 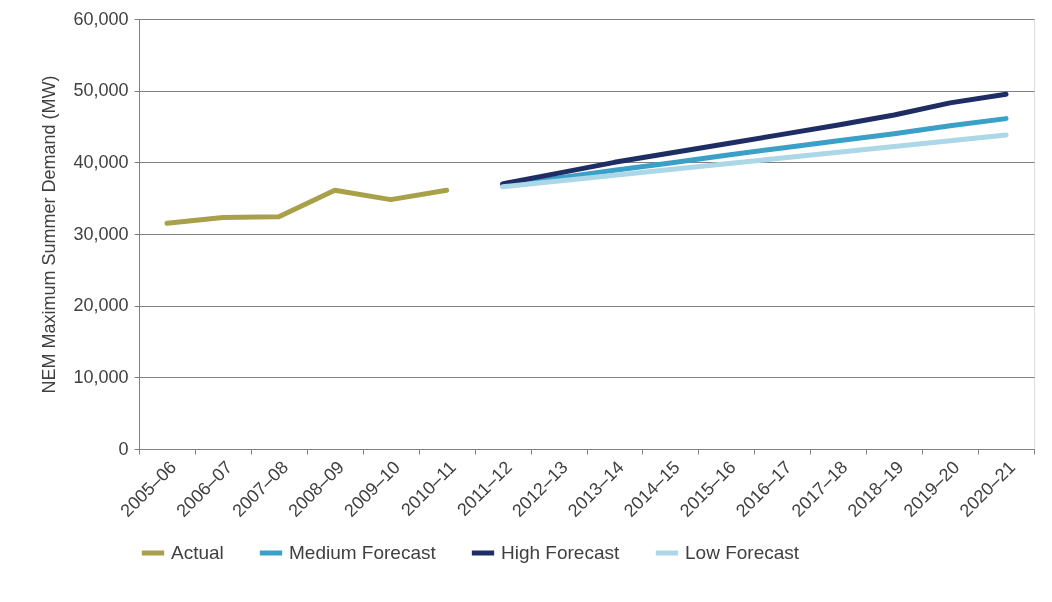 I want to click on legend-label: High Forecast, so click(x=560, y=552).